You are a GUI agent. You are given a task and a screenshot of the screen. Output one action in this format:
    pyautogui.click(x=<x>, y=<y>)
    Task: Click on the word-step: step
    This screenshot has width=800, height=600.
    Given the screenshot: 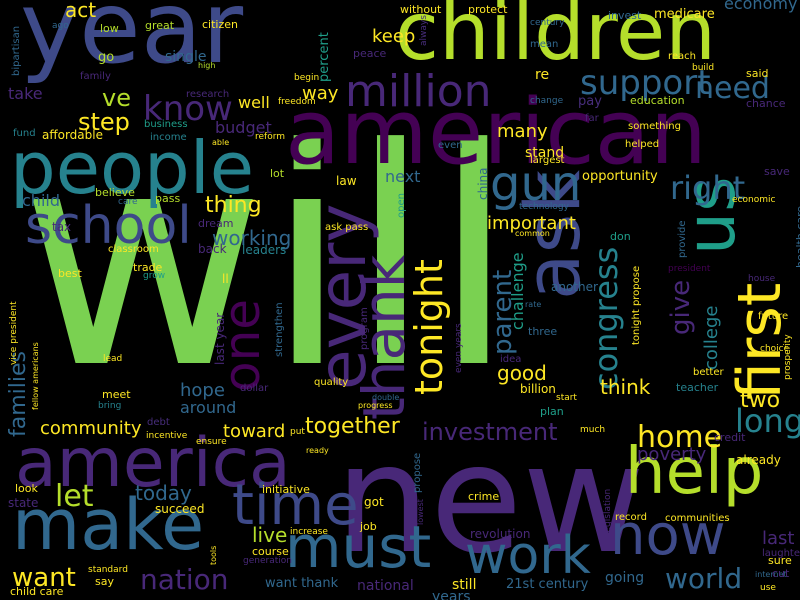 What is the action you would take?
    pyautogui.click(x=104, y=122)
    